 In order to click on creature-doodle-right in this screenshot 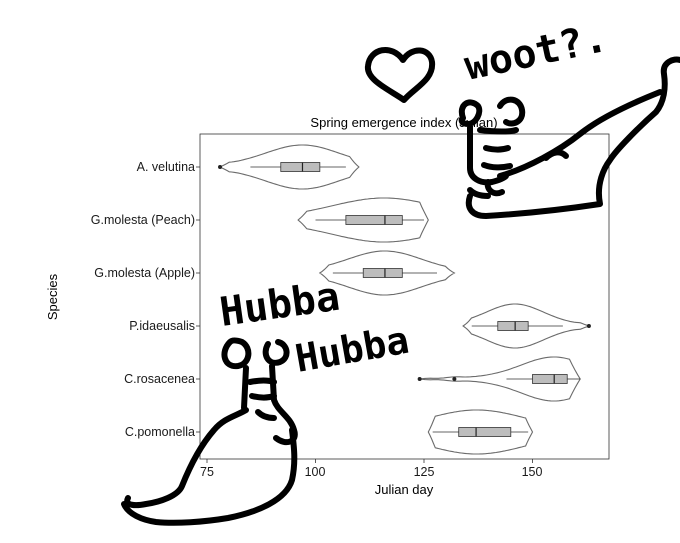, I will do `click(569, 137)`.